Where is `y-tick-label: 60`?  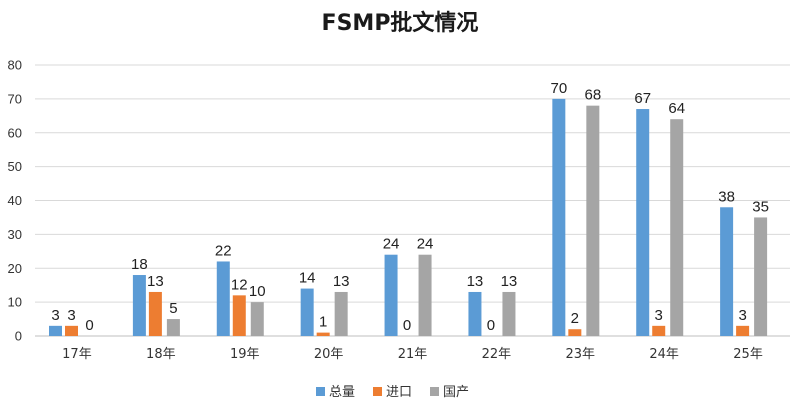 y-tick-label: 60 is located at coordinates (15, 132).